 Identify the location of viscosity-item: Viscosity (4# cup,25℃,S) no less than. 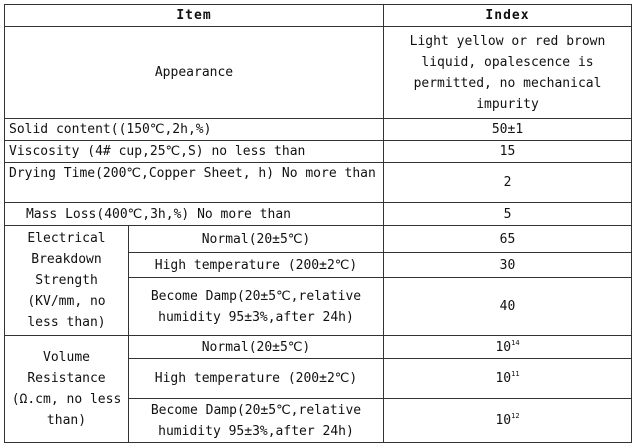
(194, 151).